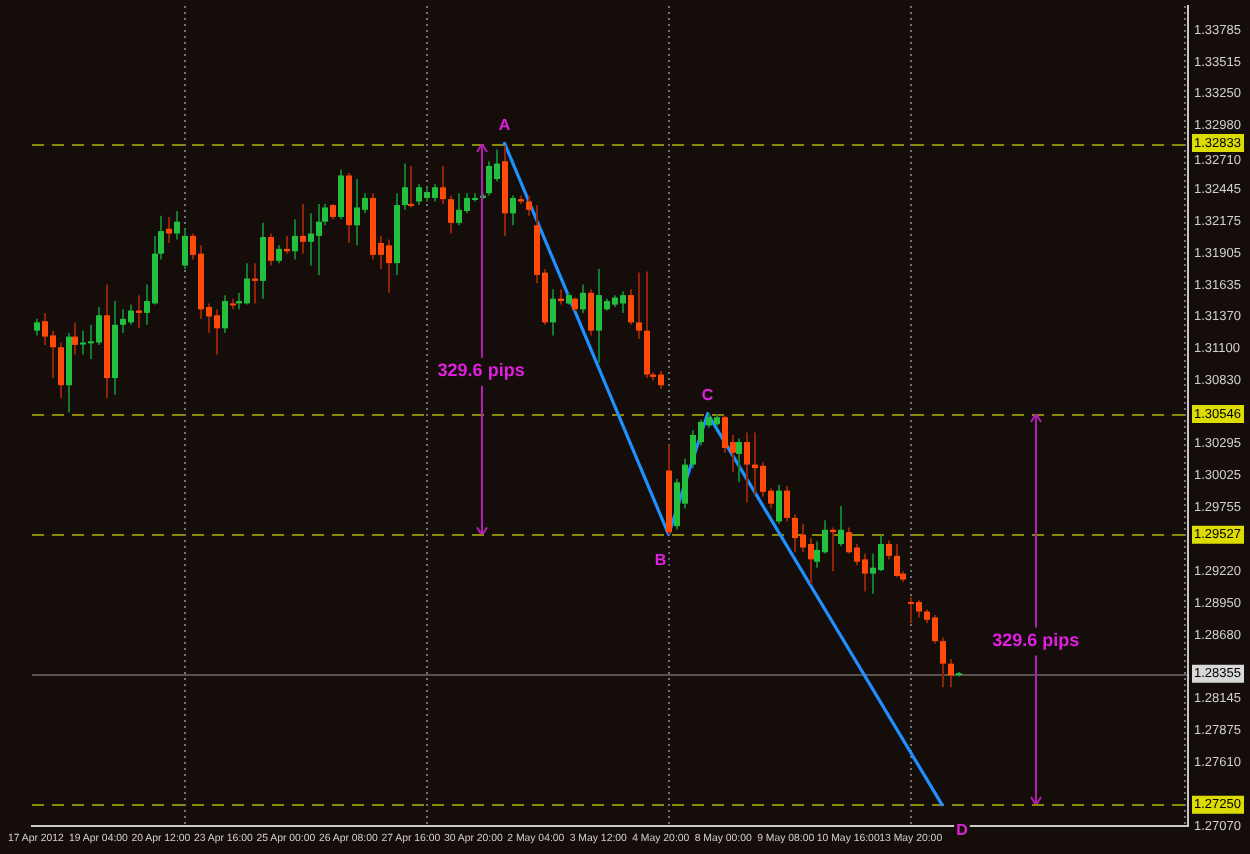 The image size is (1250, 854). Describe the element at coordinates (660, 559) in the screenshot. I see `annotation: B` at that location.